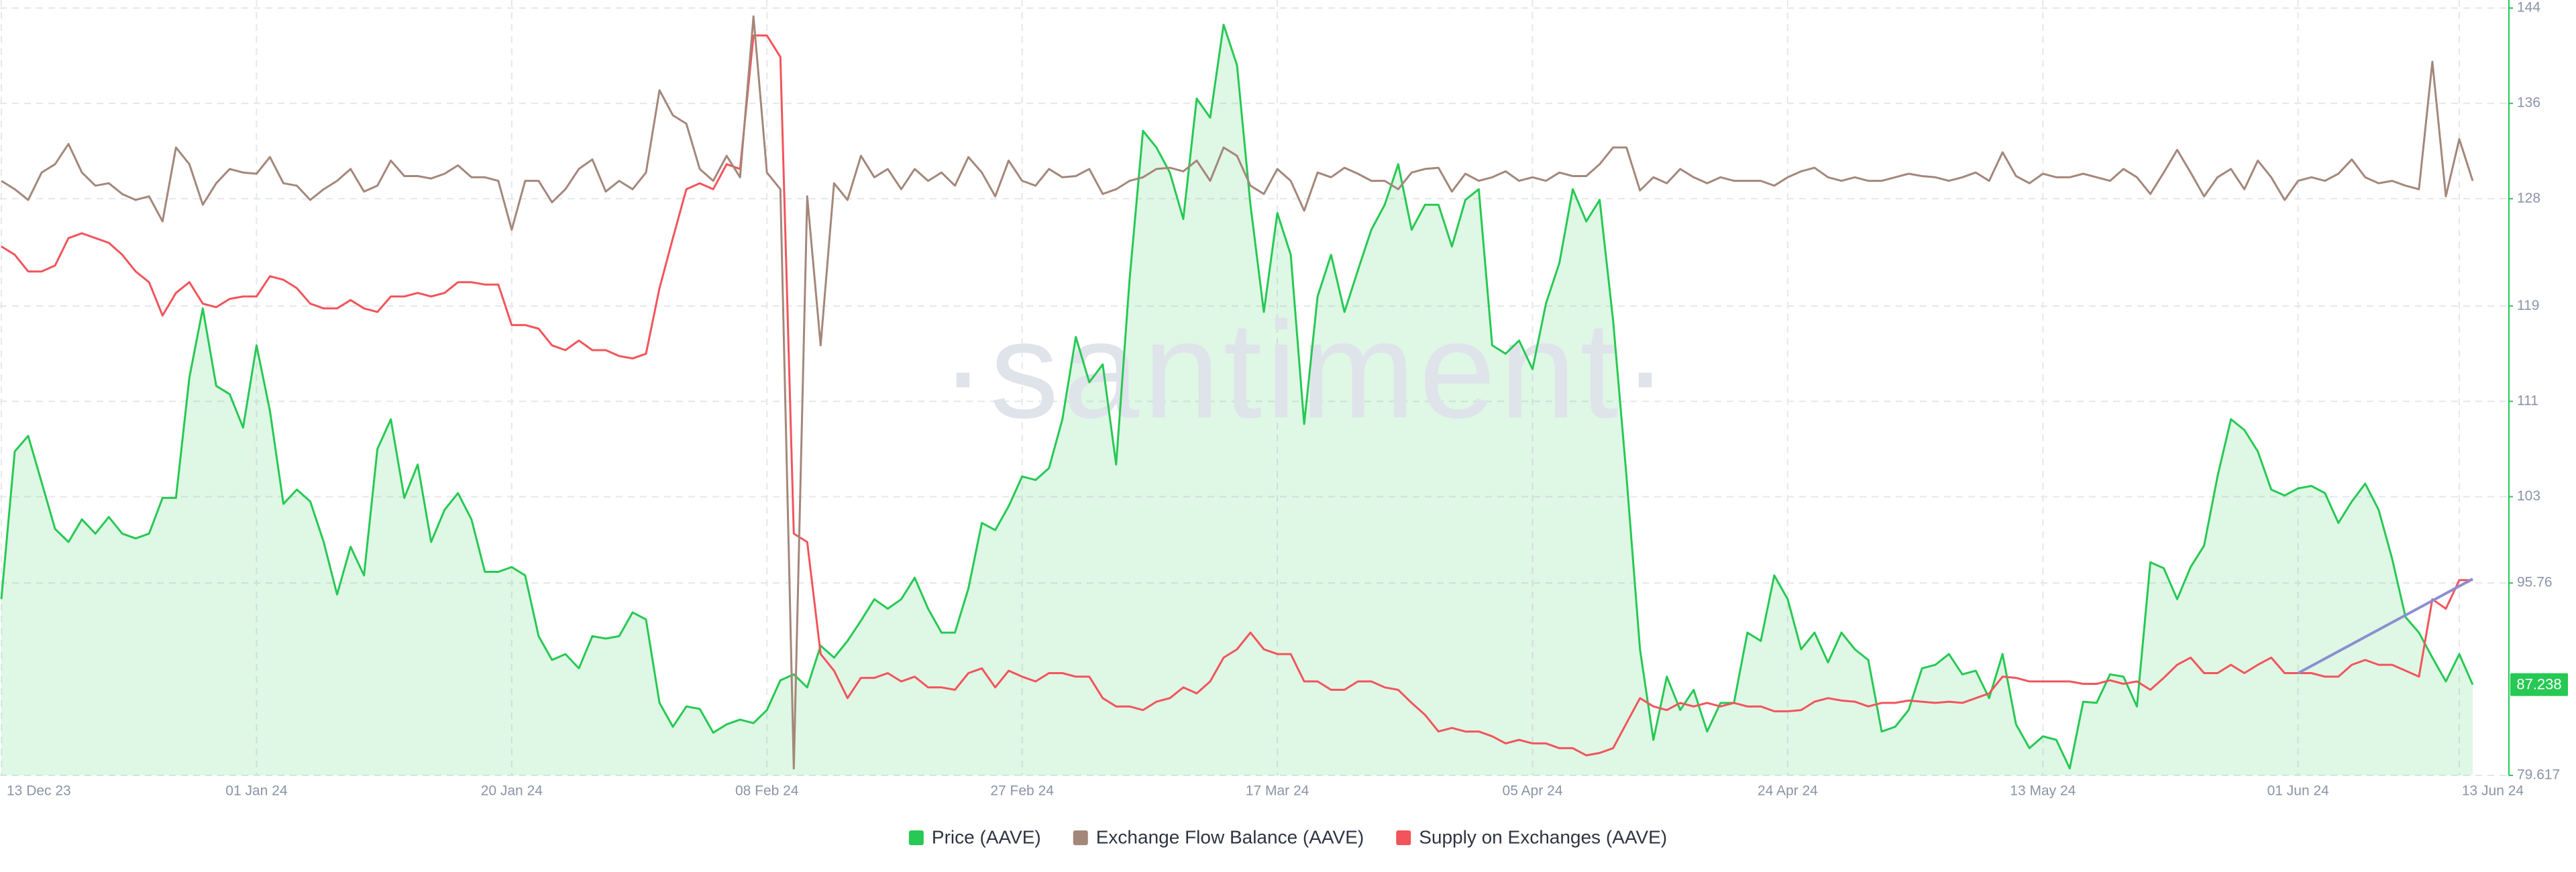 Image resolution: width=2576 pixels, height=872 pixels. I want to click on y-tick-label: 136, so click(2528, 103).